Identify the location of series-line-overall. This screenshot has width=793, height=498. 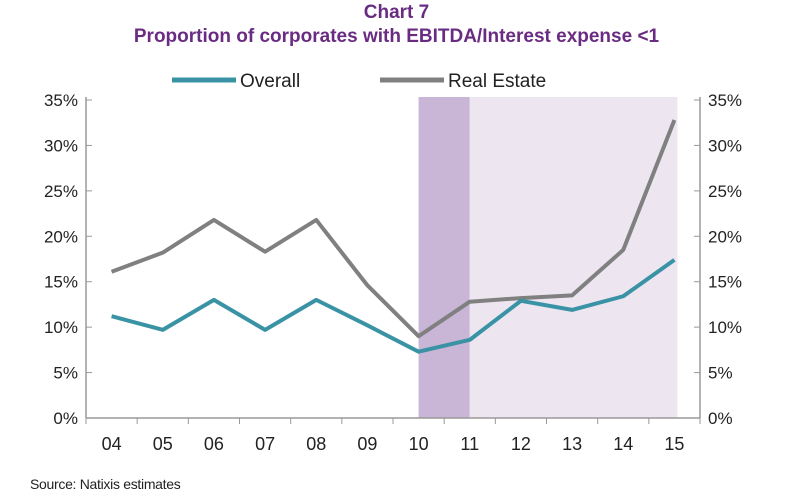
(393, 306).